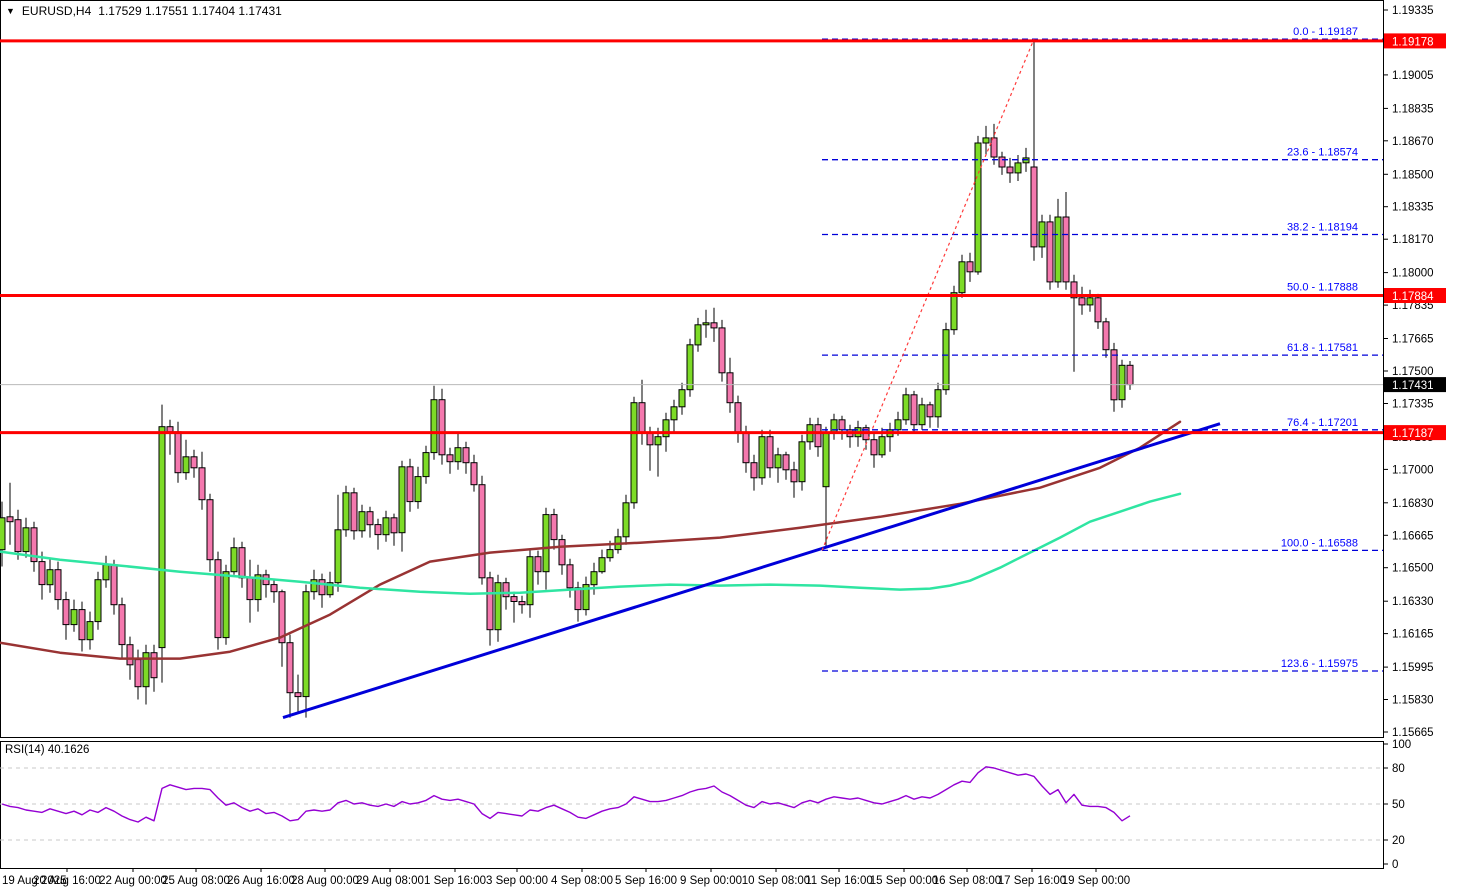 Image resolution: width=1479 pixels, height=896 pixels. What do you see at coordinates (1413, 109) in the screenshot?
I see `price-tick-label: 1.18835` at bounding box center [1413, 109].